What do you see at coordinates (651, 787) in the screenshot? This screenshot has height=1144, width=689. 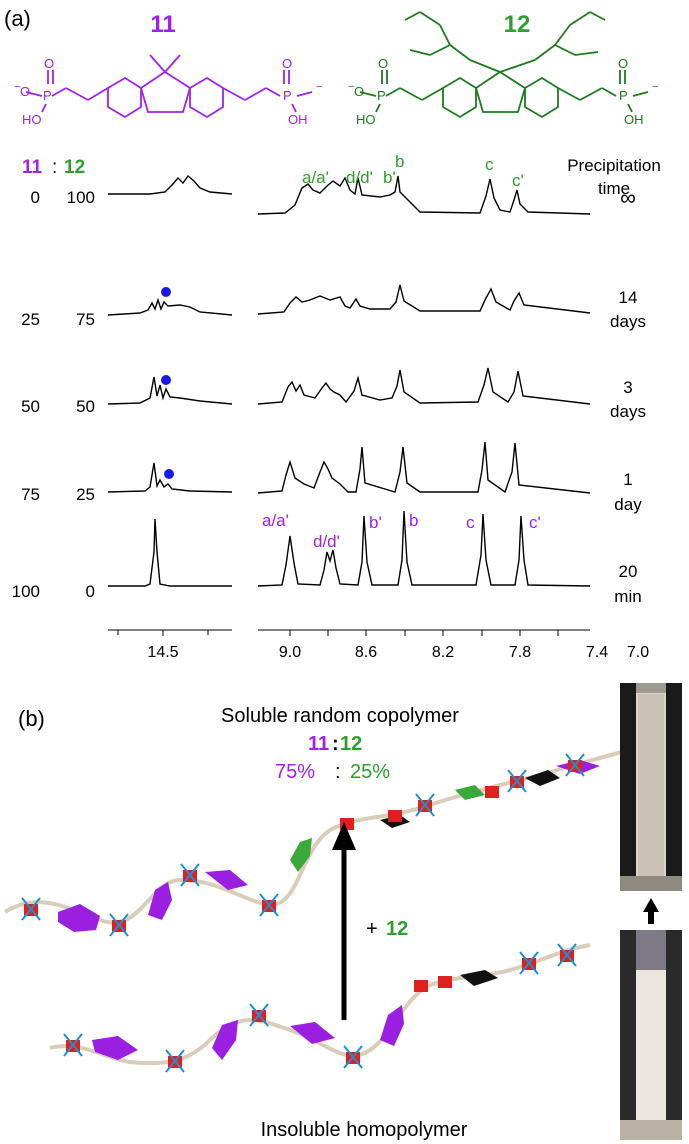 I see `vial-photo-top` at bounding box center [651, 787].